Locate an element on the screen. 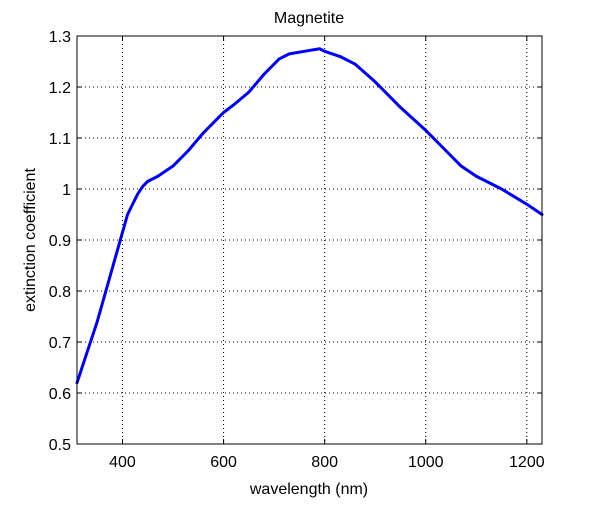 The height and width of the screenshot is (505, 600). y-tick-label: 1.3 is located at coordinates (60, 37).